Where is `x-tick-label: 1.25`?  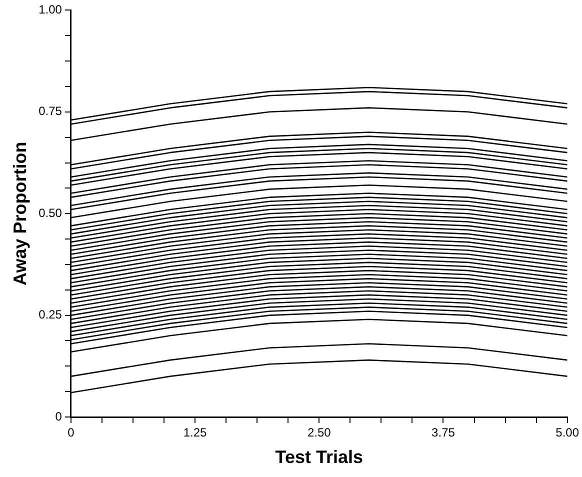
x-tick-label: 1.25 is located at coordinates (195, 433).